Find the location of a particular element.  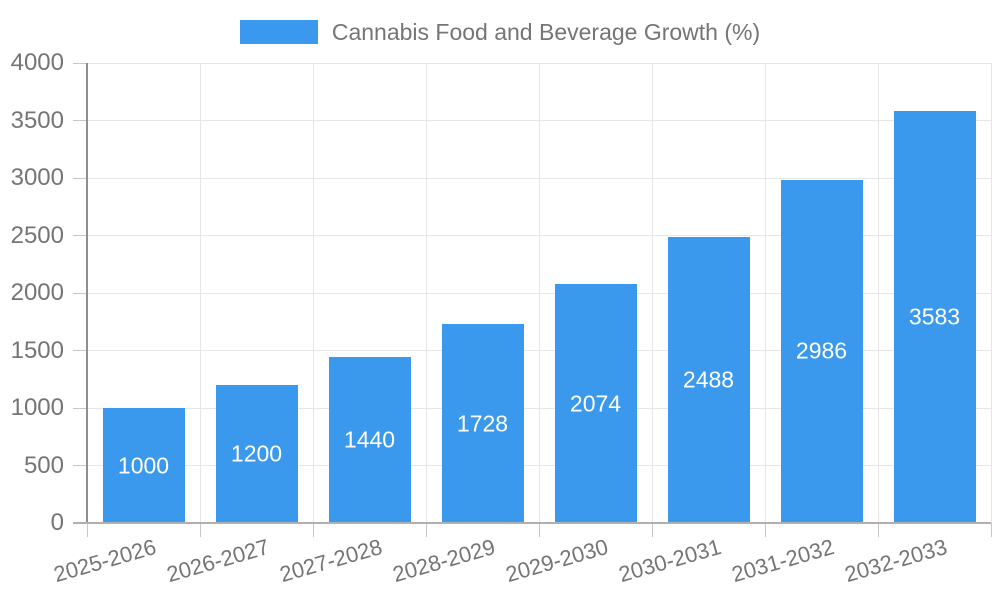

bar-2030-2031: 2488 is located at coordinates (708, 379).